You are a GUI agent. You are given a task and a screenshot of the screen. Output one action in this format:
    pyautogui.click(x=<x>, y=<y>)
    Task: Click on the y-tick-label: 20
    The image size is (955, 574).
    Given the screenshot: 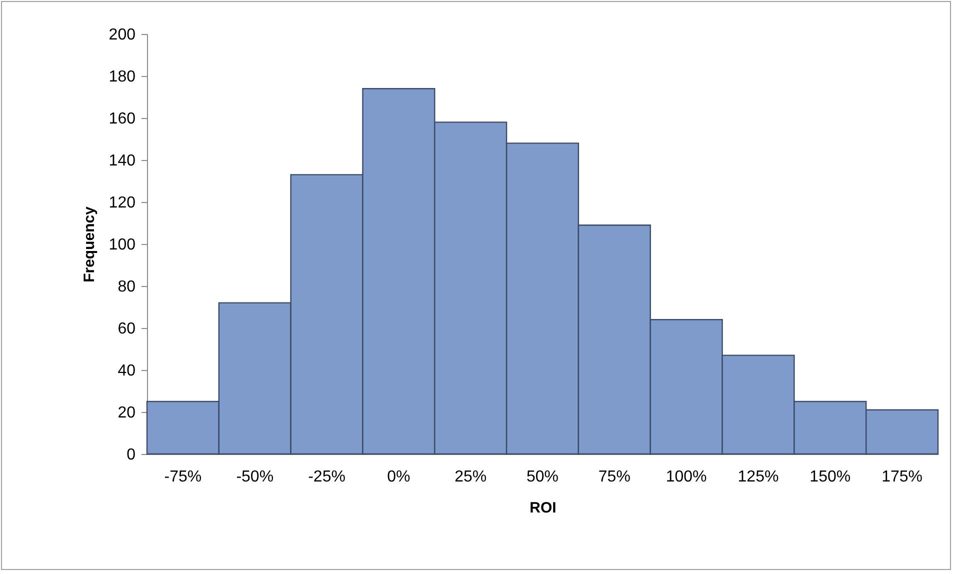 What is the action you would take?
    pyautogui.click(x=127, y=413)
    